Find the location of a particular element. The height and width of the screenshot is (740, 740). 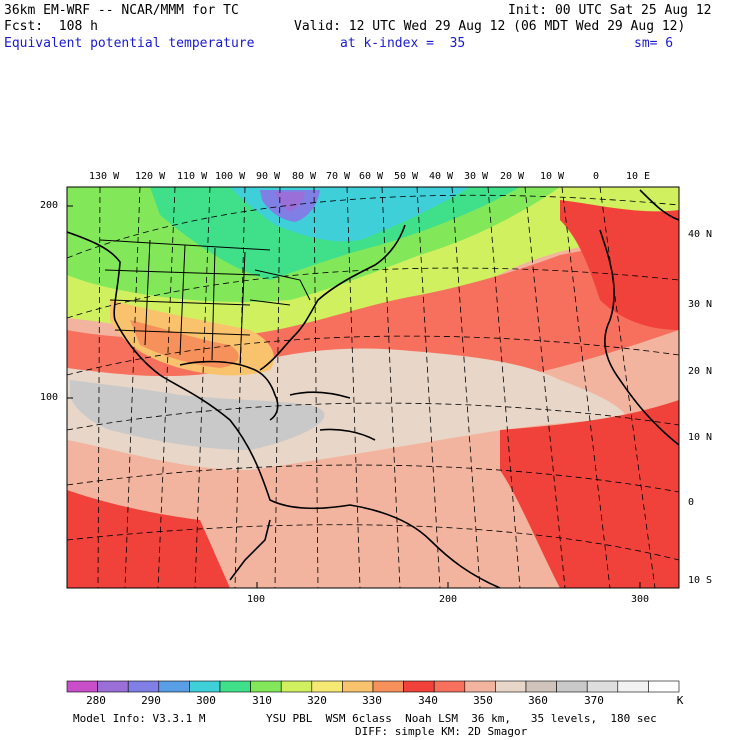

lat-label: 20 N is located at coordinates (700, 371).